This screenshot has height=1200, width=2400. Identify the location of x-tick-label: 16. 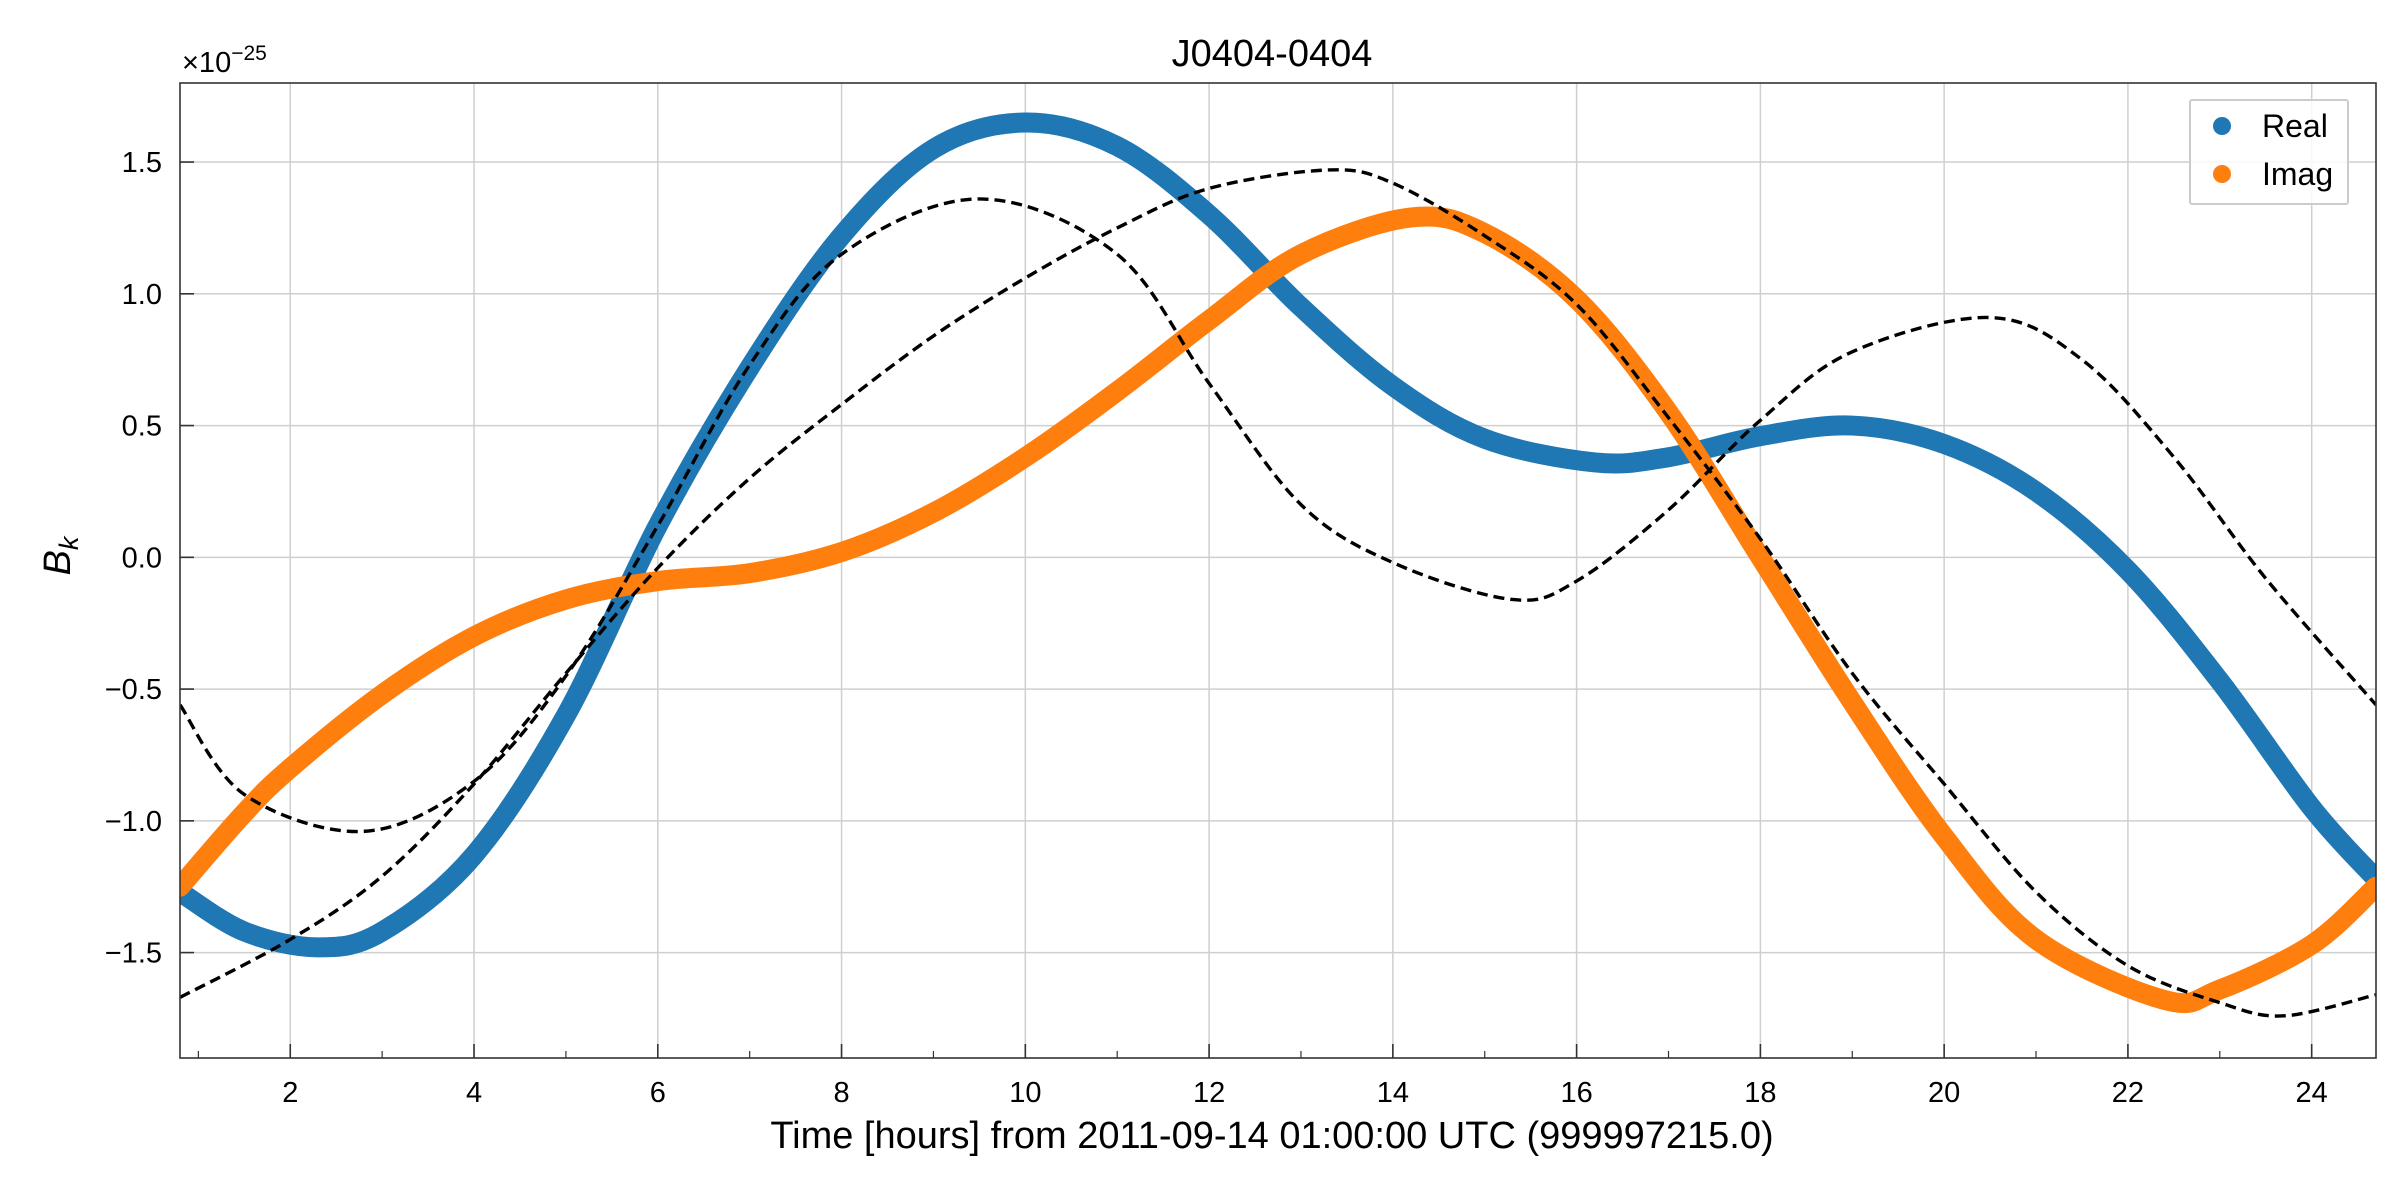
(1576, 1093).